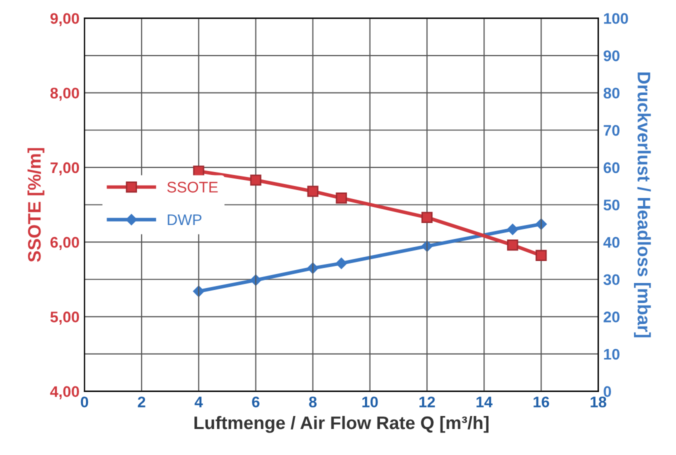  I want to click on x-tick-label: 6, so click(256, 402).